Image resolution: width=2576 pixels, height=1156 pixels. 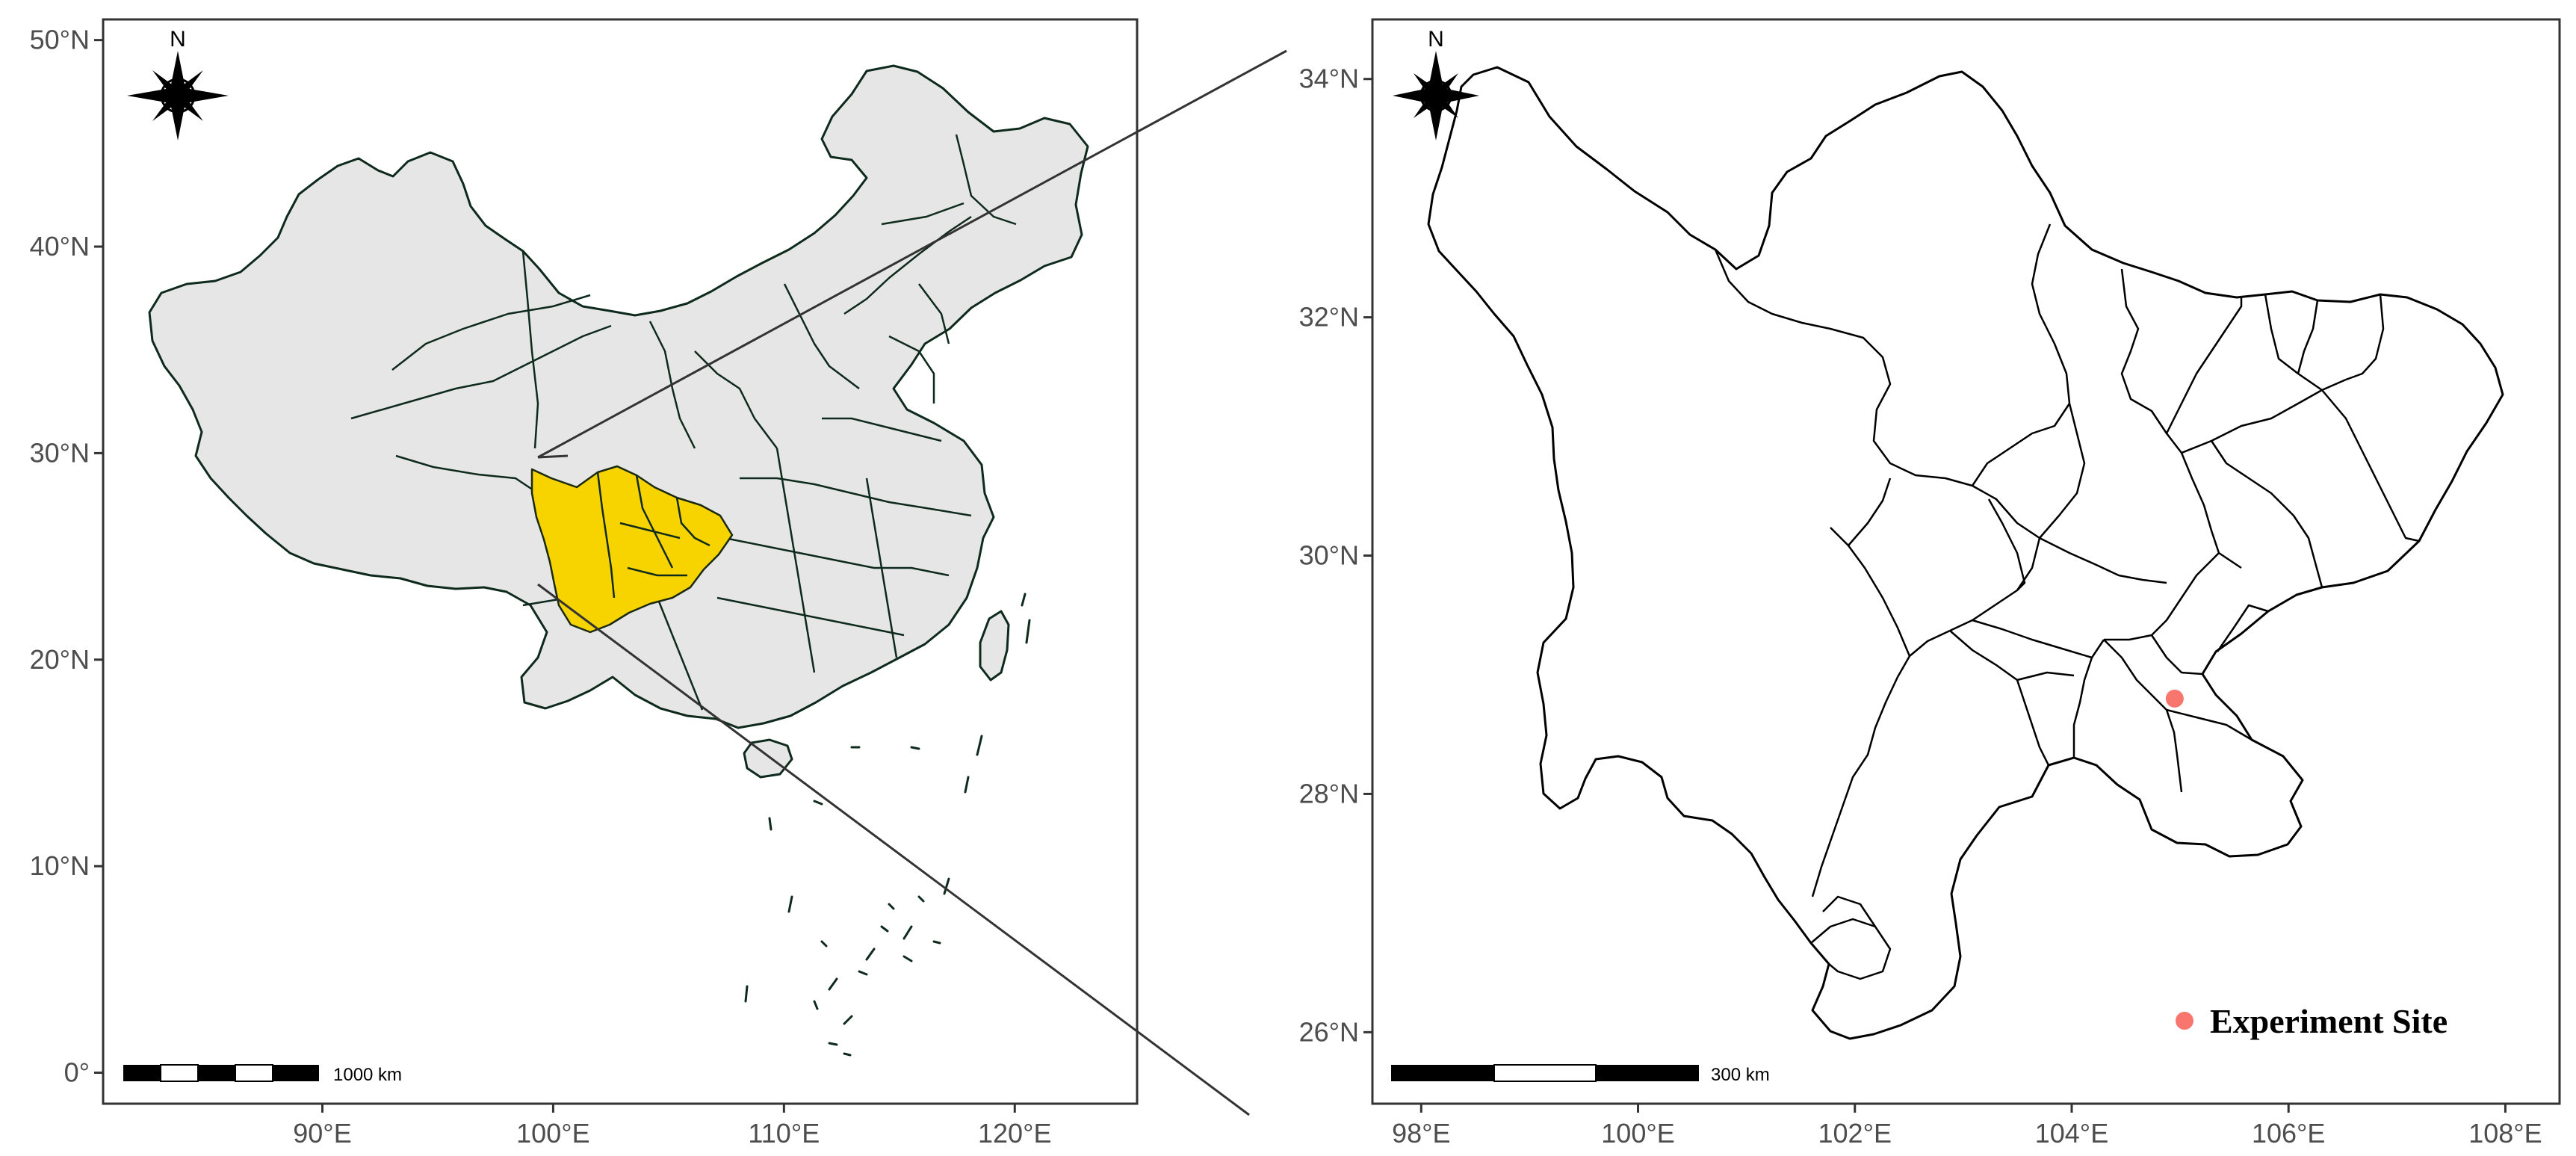 I want to click on sichuan-x-tick-label: 98°E, so click(x=1421, y=1133).